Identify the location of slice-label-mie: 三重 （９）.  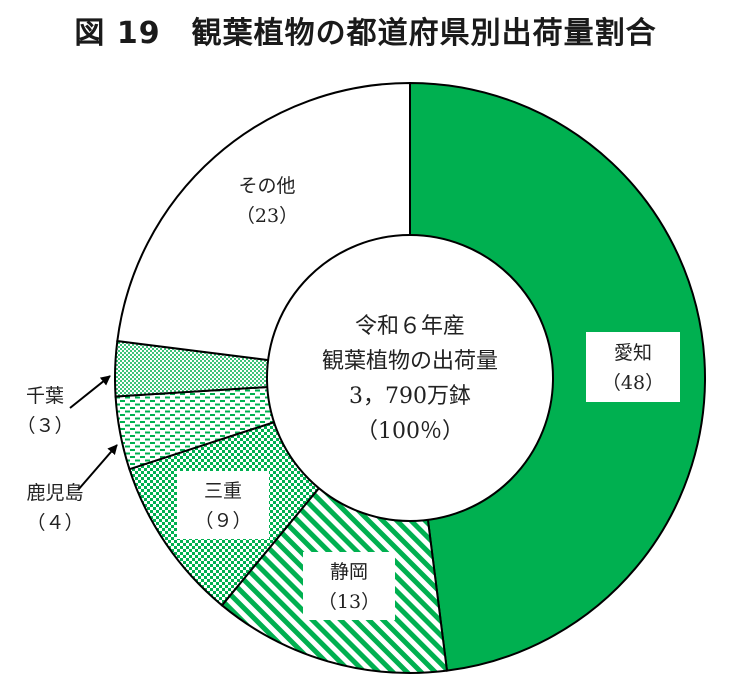
(223, 505).